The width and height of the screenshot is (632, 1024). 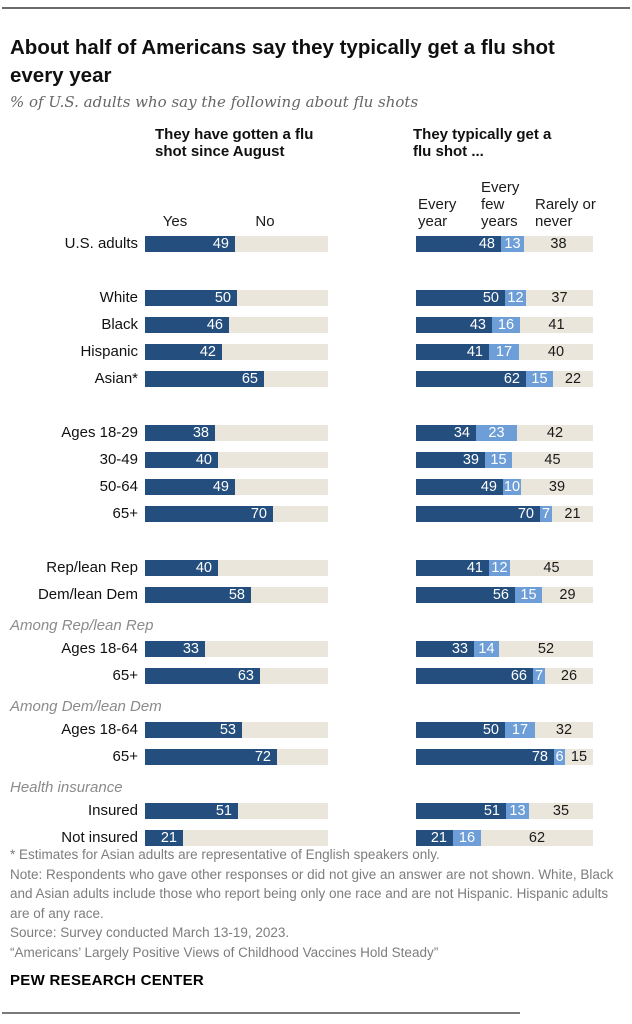 What do you see at coordinates (118, 297) in the screenshot?
I see `row-label: White` at bounding box center [118, 297].